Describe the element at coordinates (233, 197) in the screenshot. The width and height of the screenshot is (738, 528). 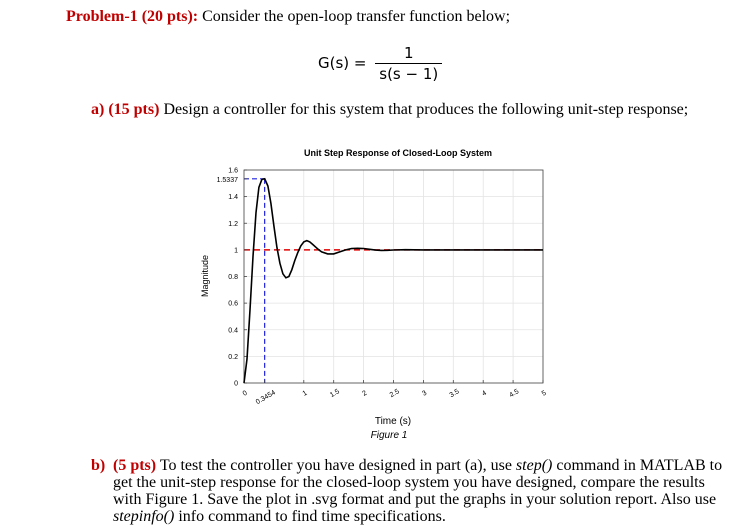
I see `y-tick-label: 1.4` at that location.